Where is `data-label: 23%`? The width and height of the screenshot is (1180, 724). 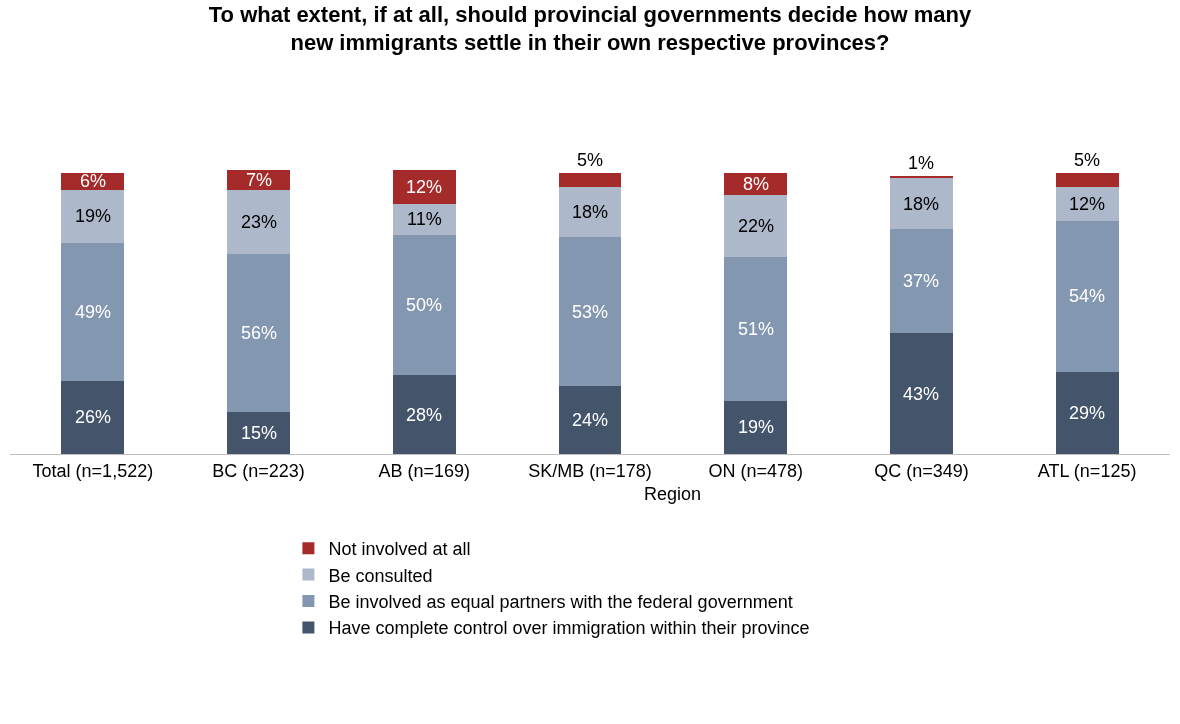
data-label: 23% is located at coordinates (259, 222).